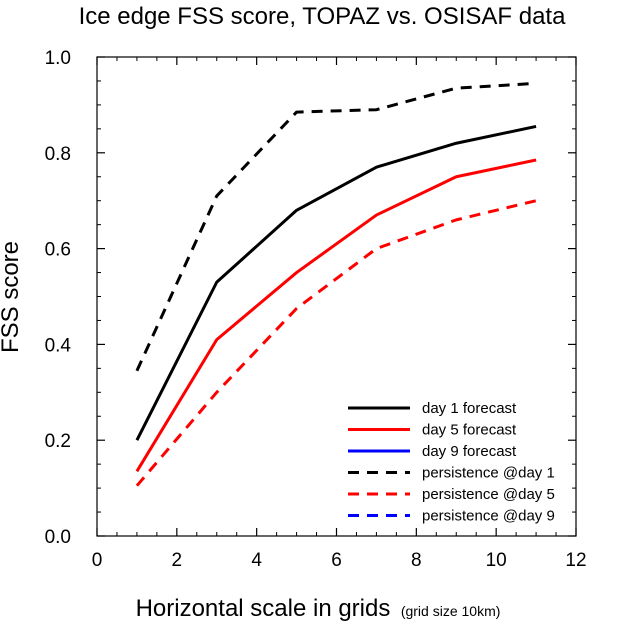  What do you see at coordinates (97, 560) in the screenshot?
I see `x-tick-label: 0` at bounding box center [97, 560].